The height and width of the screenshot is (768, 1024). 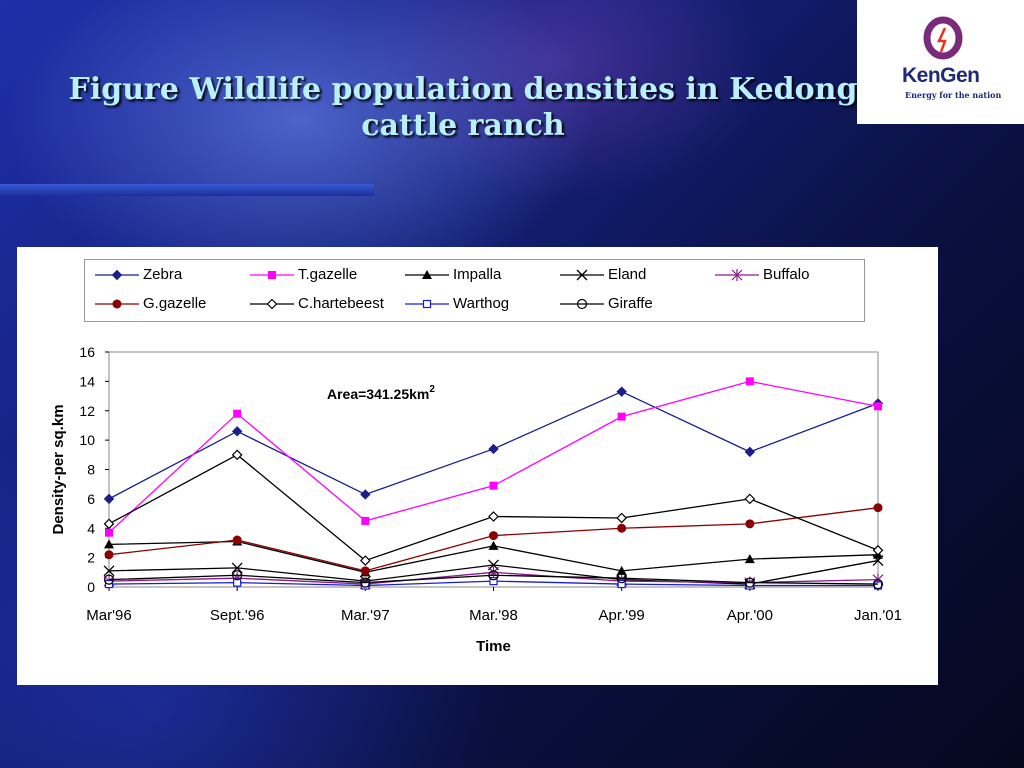 What do you see at coordinates (630, 303) in the screenshot?
I see `legend-label: Giraffe` at bounding box center [630, 303].